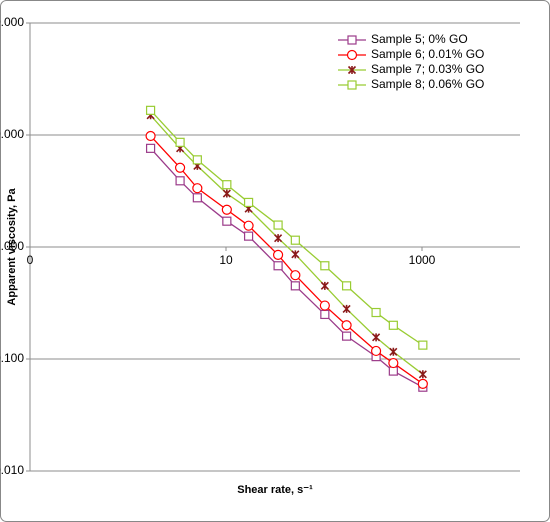  I want to click on y-tick-label: 1.000, so click(12, 246).